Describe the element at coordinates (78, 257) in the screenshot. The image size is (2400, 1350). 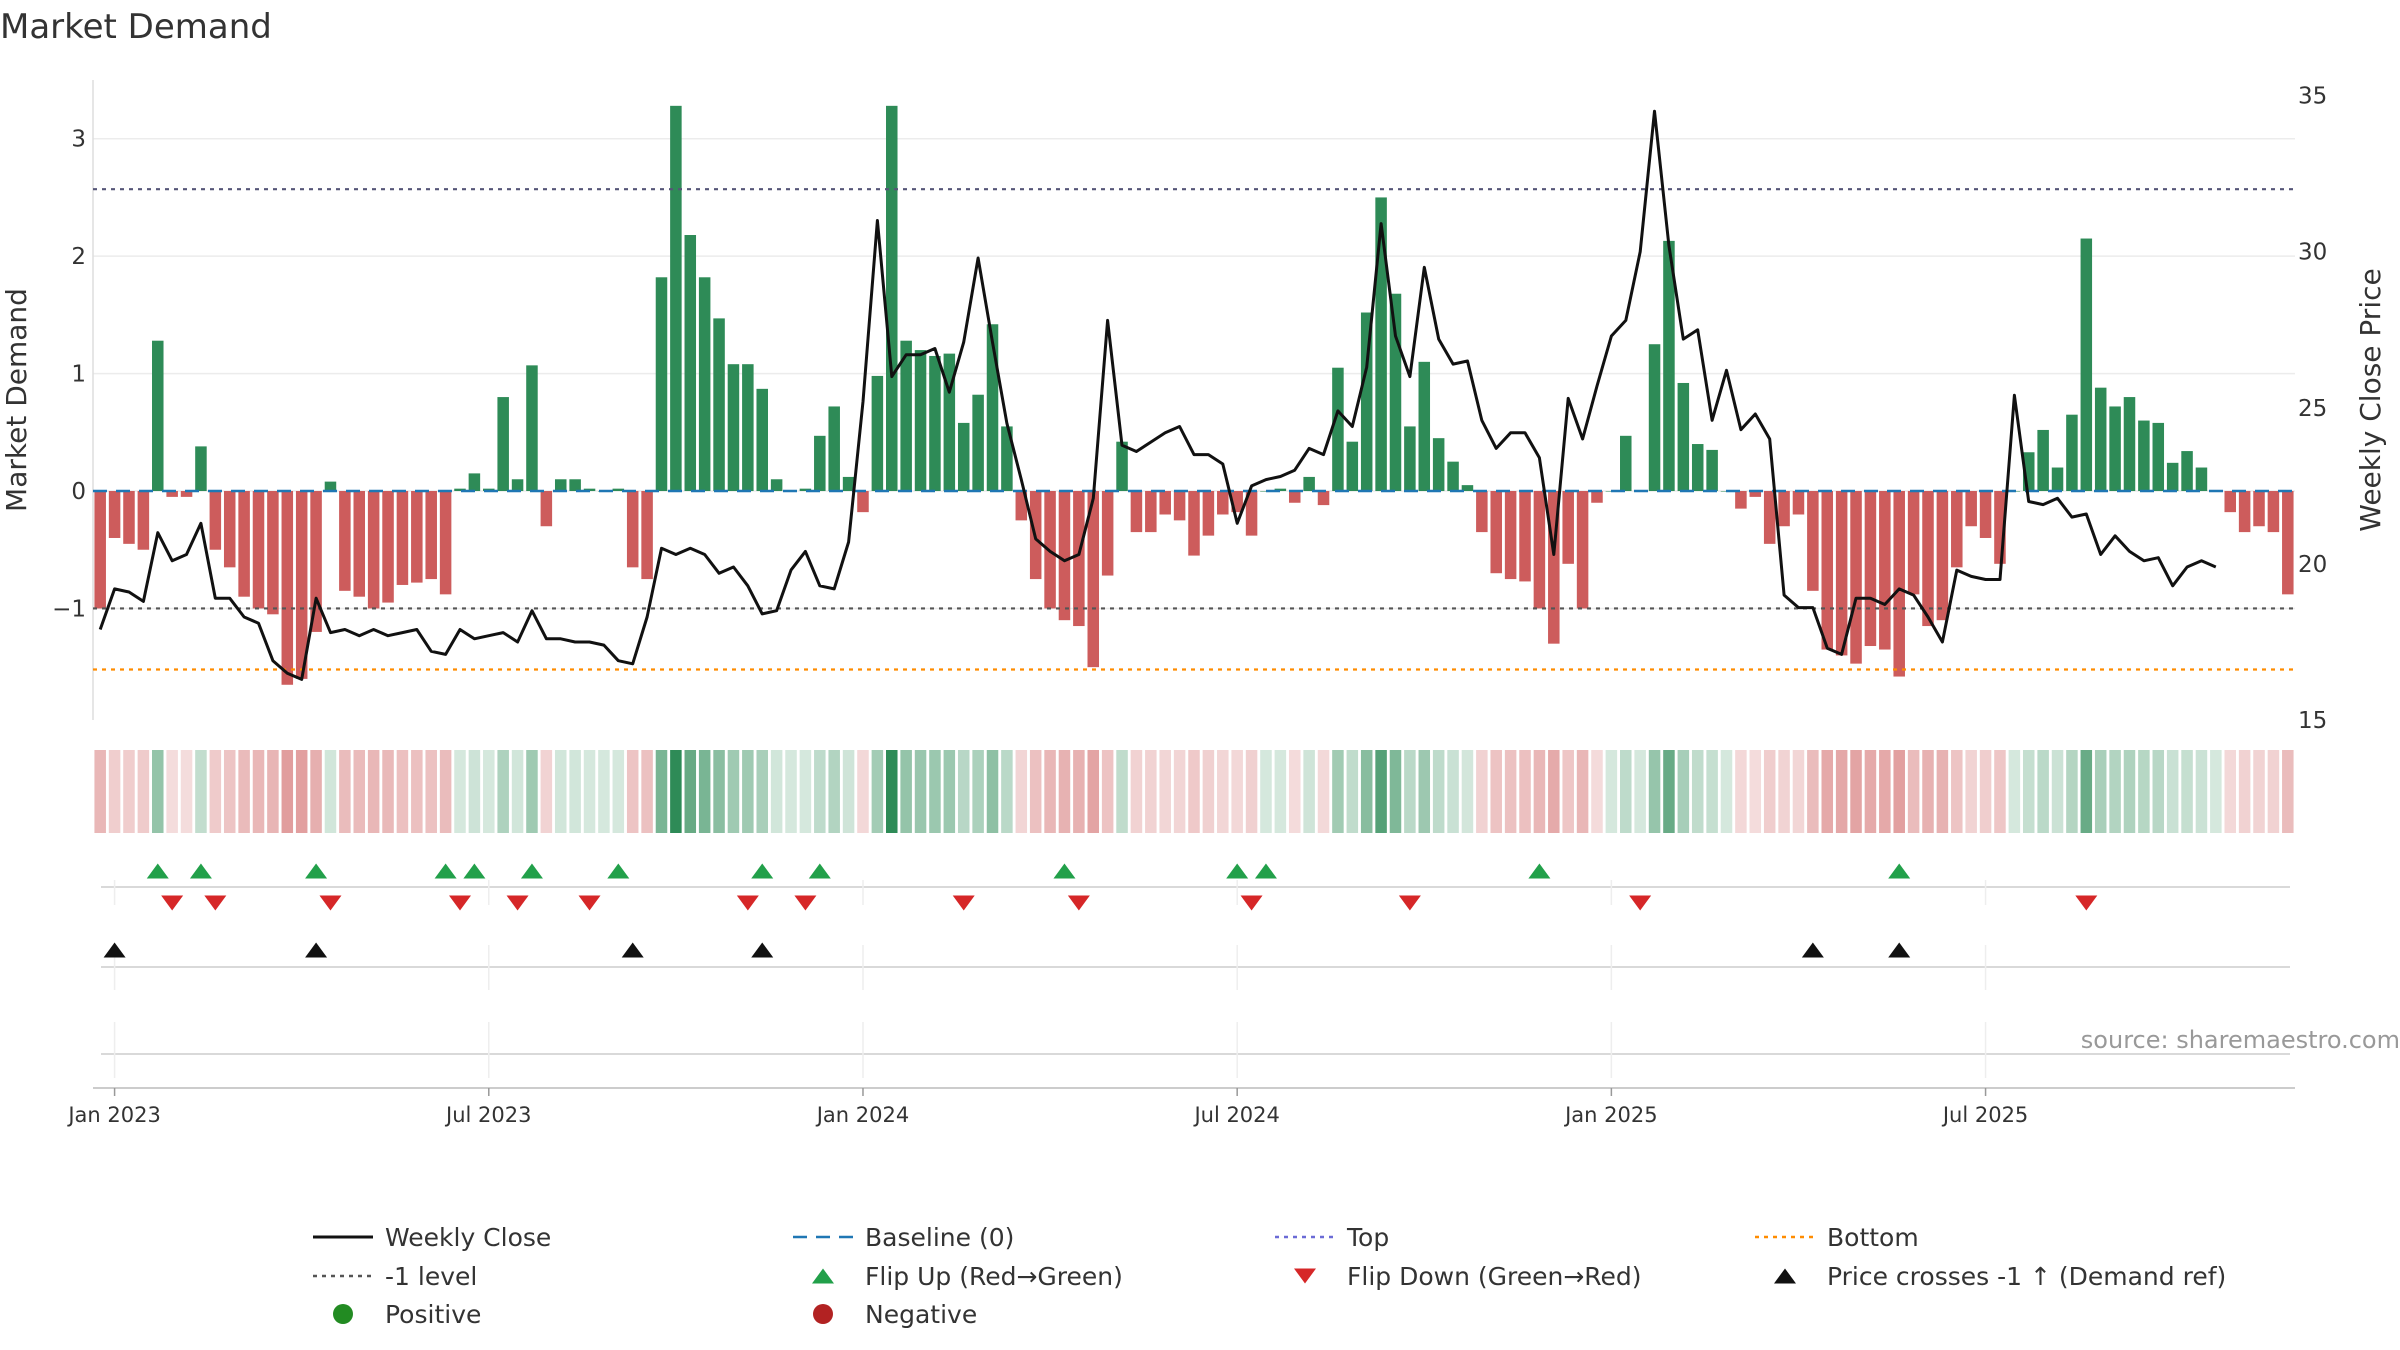
I see `y-left-tick-label: 2` at that location.